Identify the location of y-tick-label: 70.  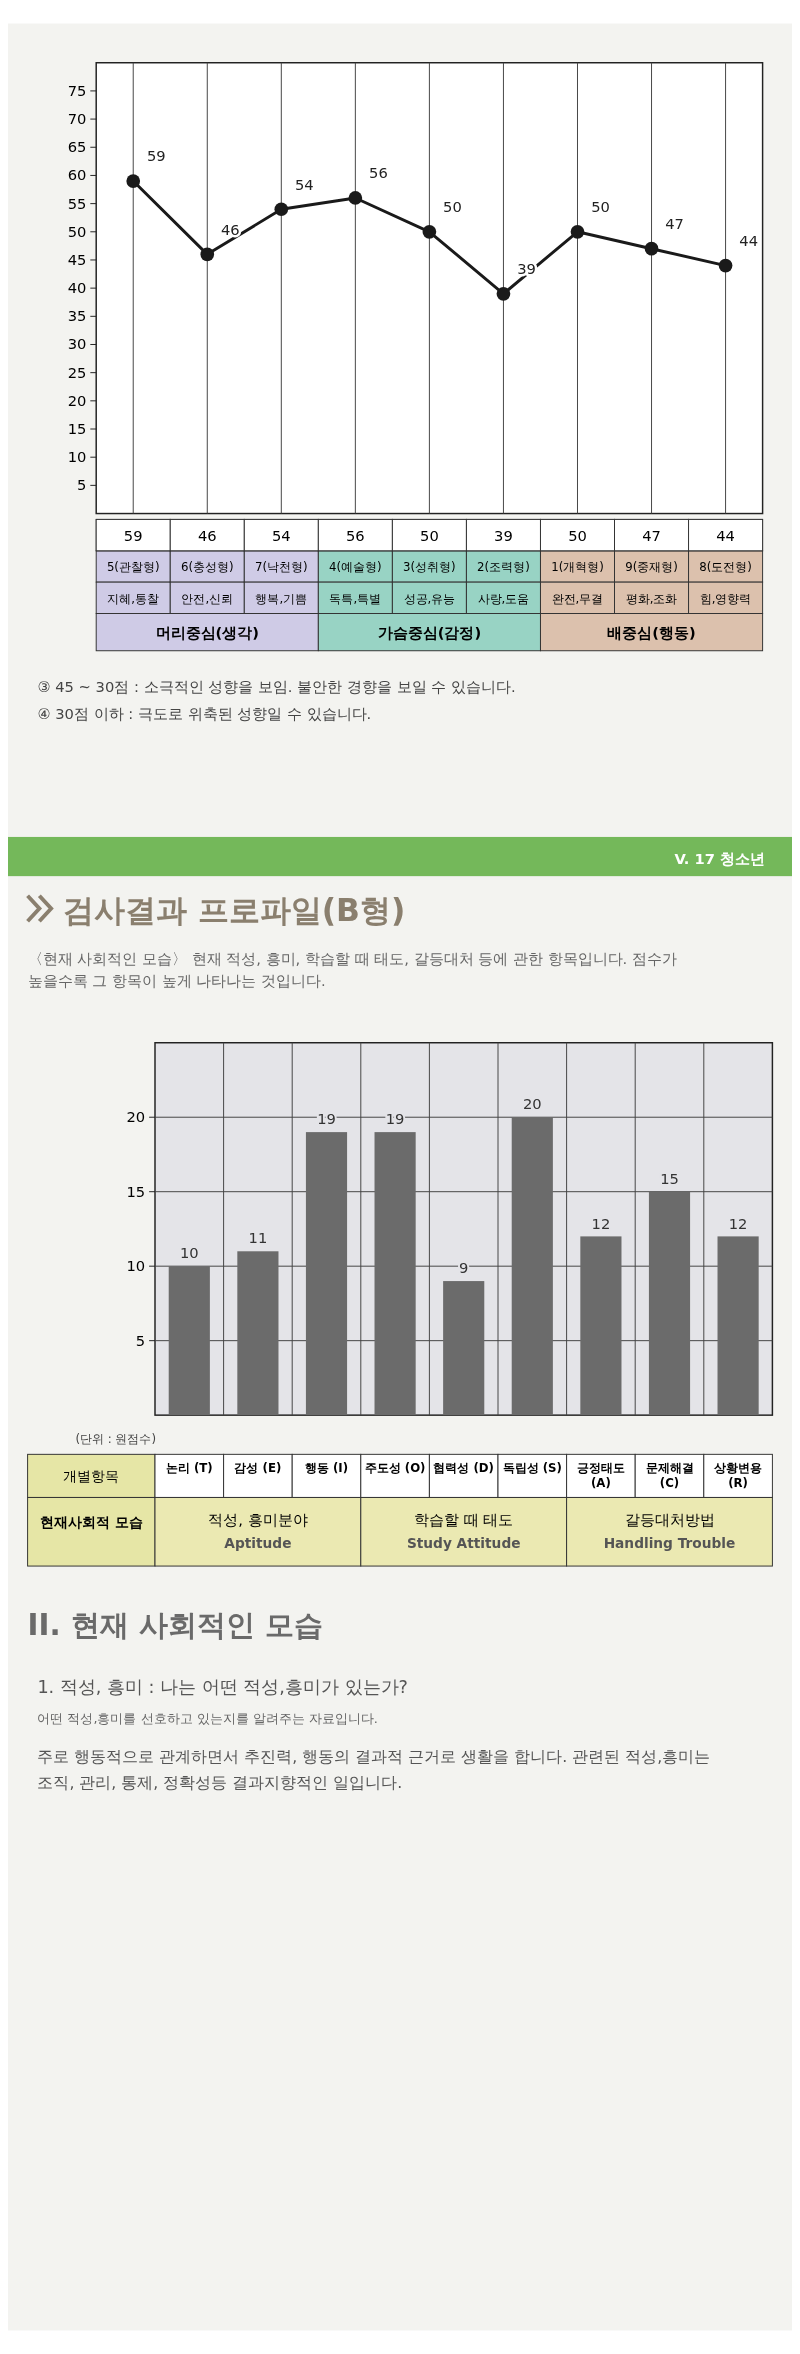
(77, 118).